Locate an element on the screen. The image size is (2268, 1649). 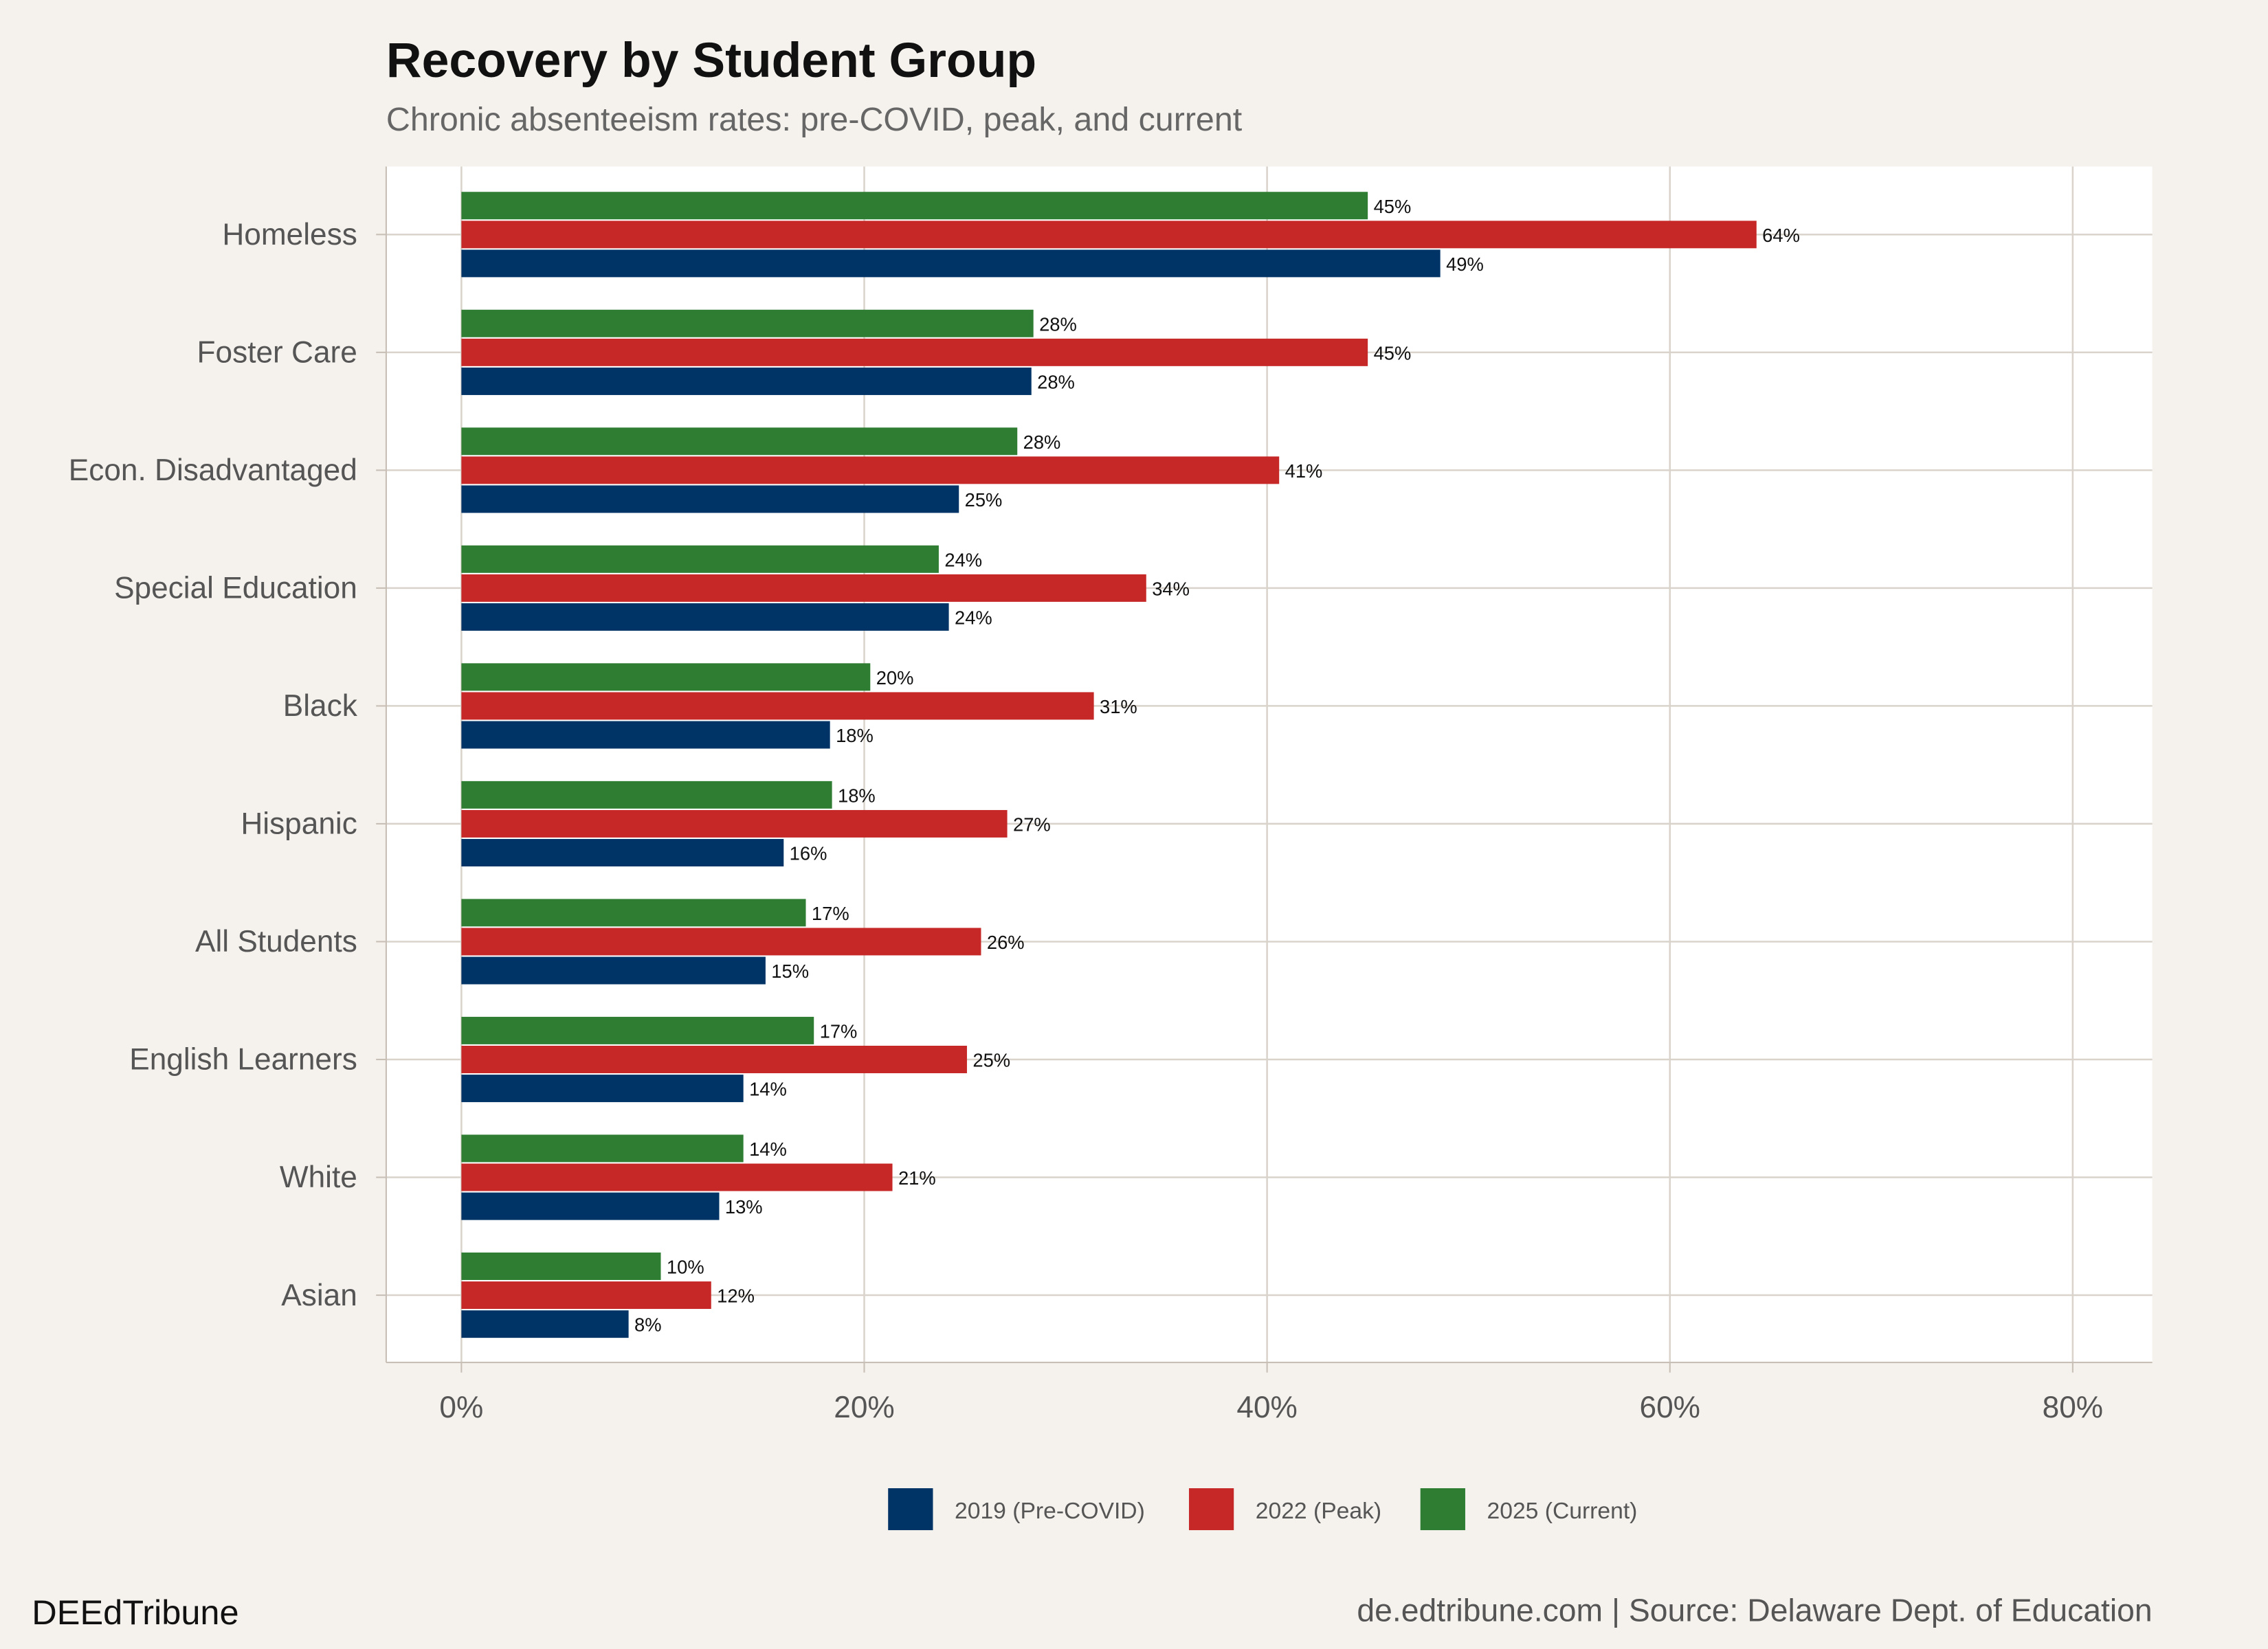
data-label: 31% is located at coordinates (1118, 706).